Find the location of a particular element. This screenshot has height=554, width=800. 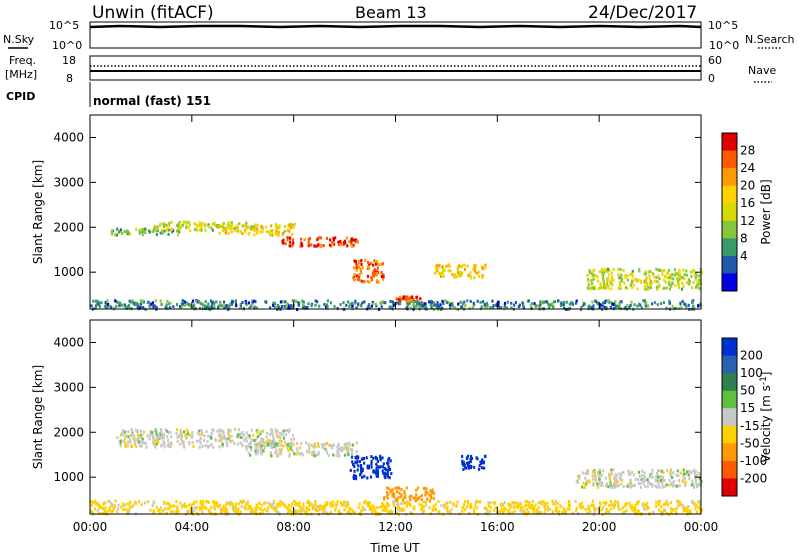

power-colorbar-tick: 28 is located at coordinates (747, 151).